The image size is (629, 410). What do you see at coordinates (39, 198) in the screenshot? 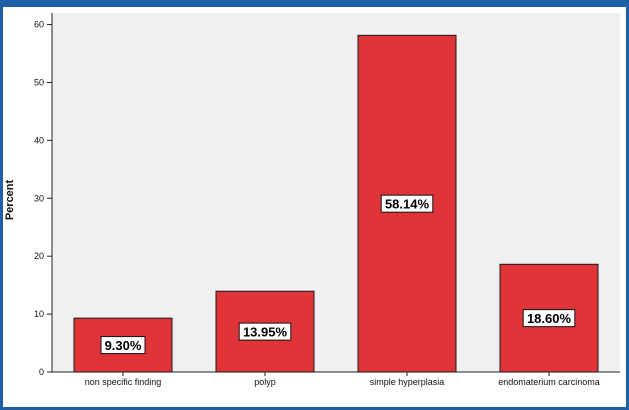
I see `y-tick-label: 30` at bounding box center [39, 198].